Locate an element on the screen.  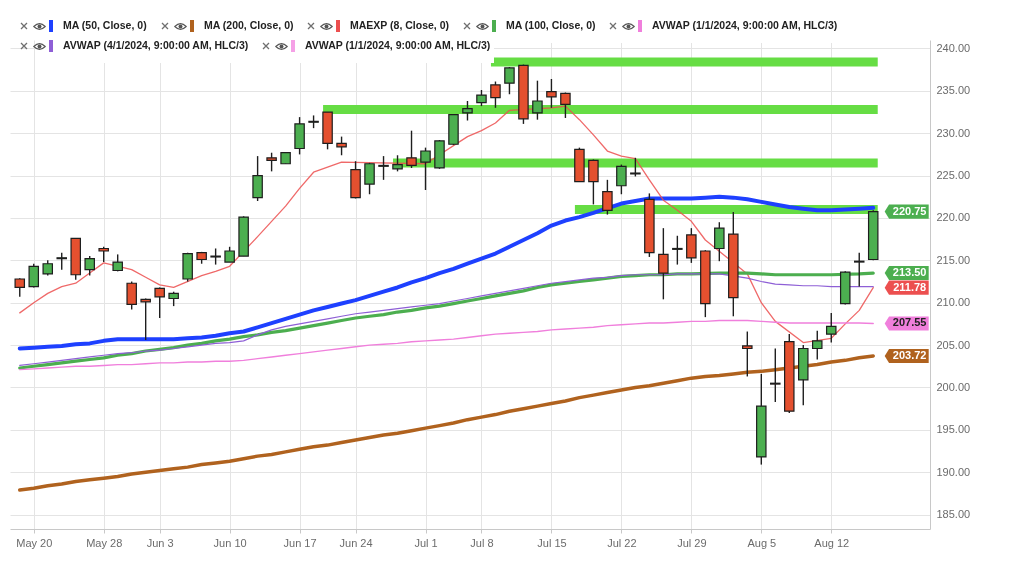
legend-label: MAEXP (8, Close, 0) is located at coordinates (400, 25).